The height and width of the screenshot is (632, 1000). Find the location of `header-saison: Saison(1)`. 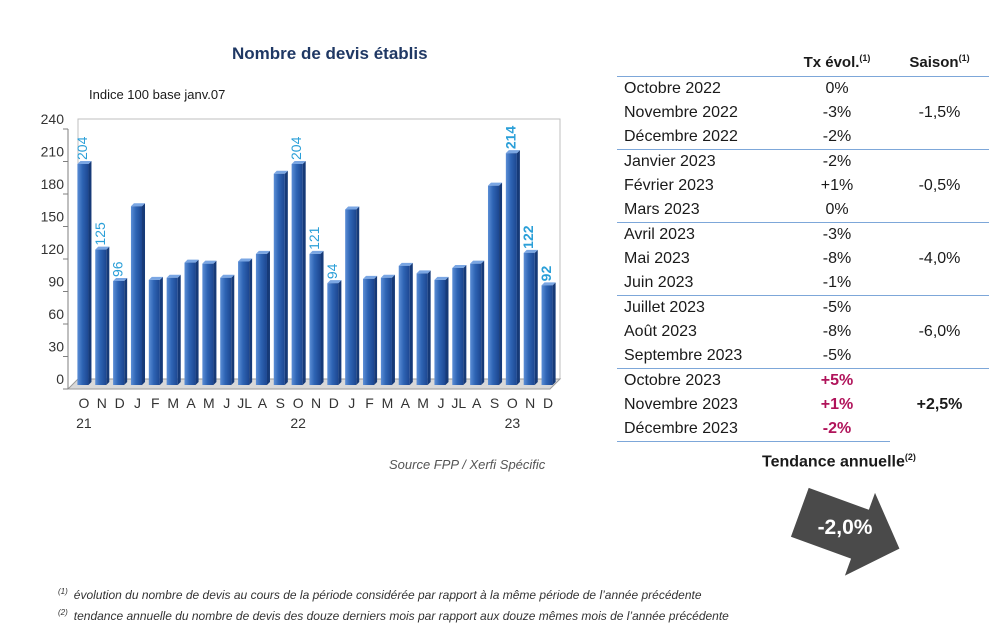

header-saison: Saison(1) is located at coordinates (939, 62).